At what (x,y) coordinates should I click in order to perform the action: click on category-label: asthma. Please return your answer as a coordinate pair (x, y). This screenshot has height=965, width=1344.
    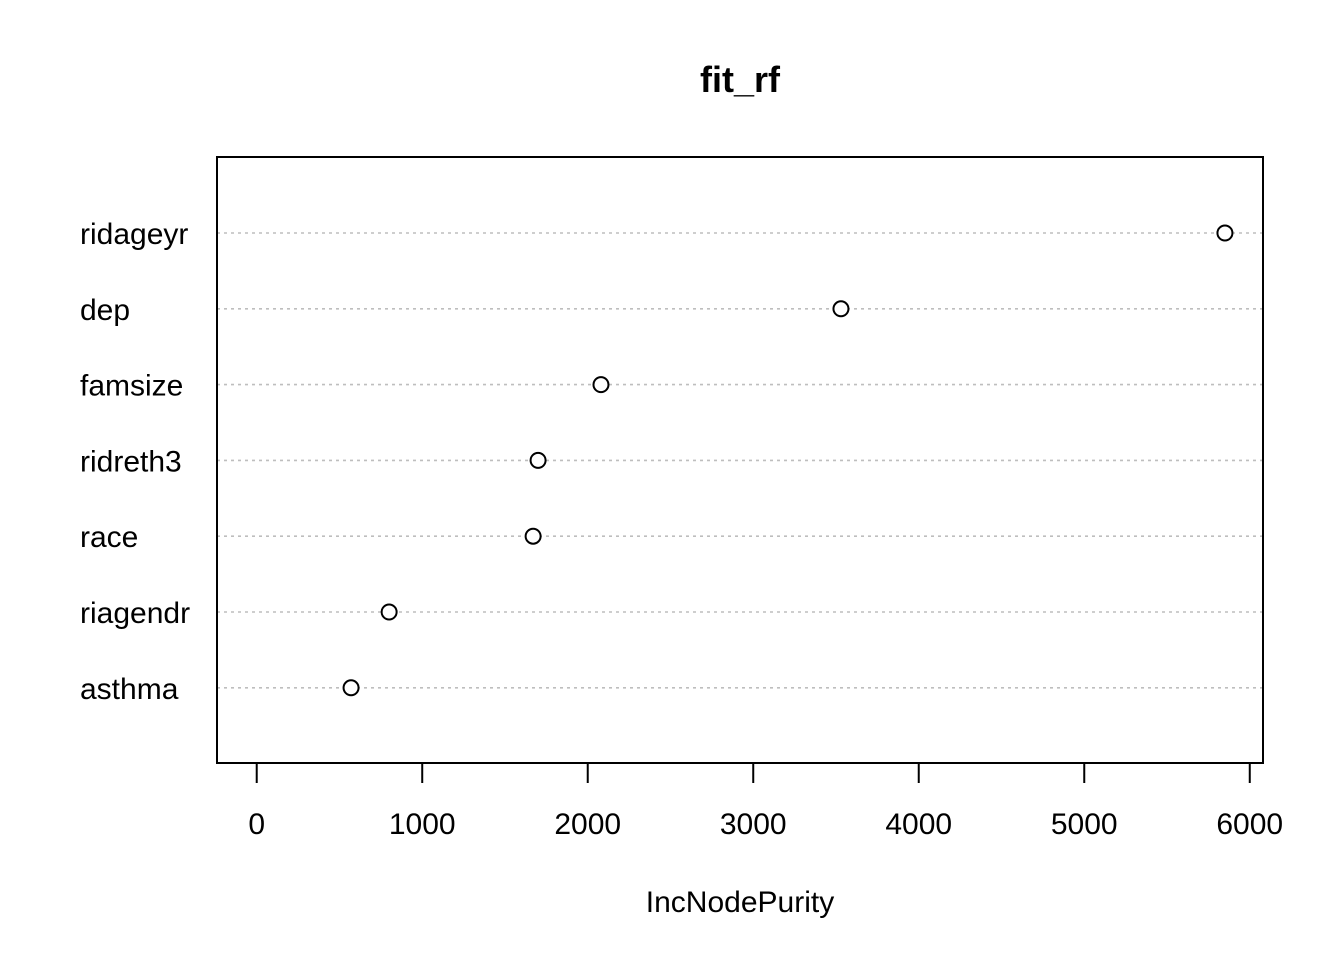
    Looking at the image, I should click on (129, 689).